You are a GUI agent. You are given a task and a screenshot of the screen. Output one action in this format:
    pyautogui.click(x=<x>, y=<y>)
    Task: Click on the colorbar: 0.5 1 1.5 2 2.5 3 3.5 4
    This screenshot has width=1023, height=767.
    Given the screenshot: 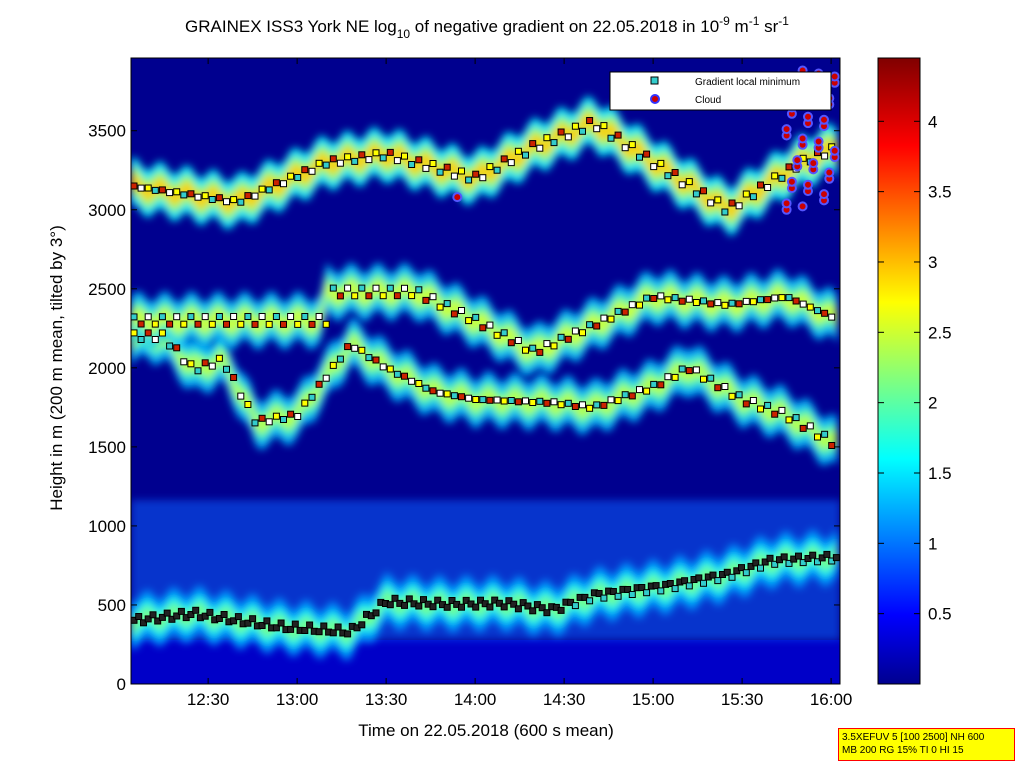 What is the action you would take?
    pyautogui.click(x=914, y=371)
    